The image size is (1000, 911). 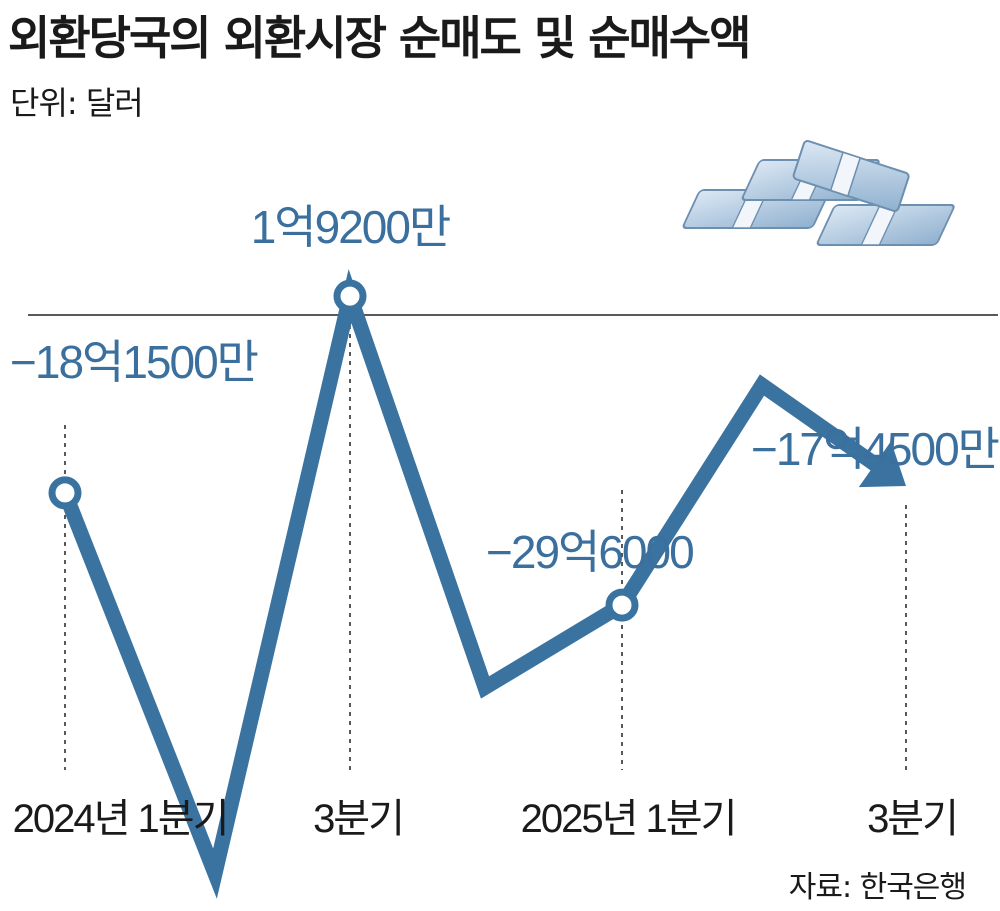 What do you see at coordinates (379, 38) in the screenshot?
I see `chart-title: 외환당국의 외환시장 순매도 및 순매수액` at bounding box center [379, 38].